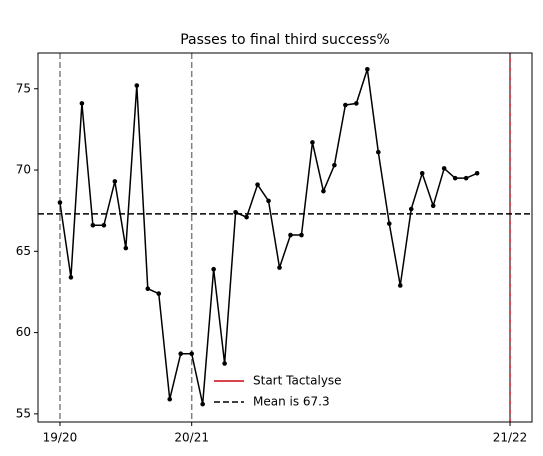 The height and width of the screenshot is (456, 543). I want to click on x-tick-label: 21/22, so click(510, 438).